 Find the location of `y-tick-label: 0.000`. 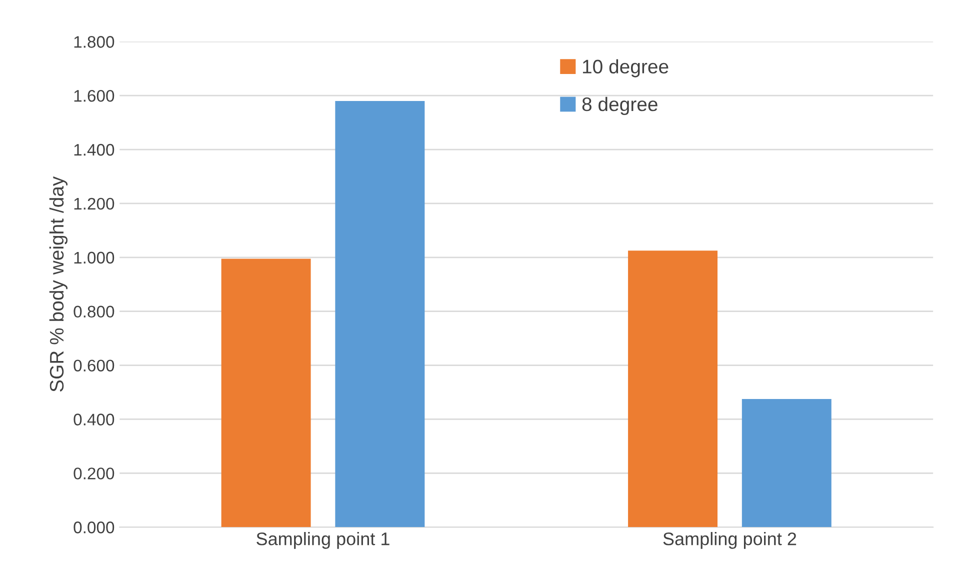

y-tick-label: 0.000 is located at coordinates (94, 528).